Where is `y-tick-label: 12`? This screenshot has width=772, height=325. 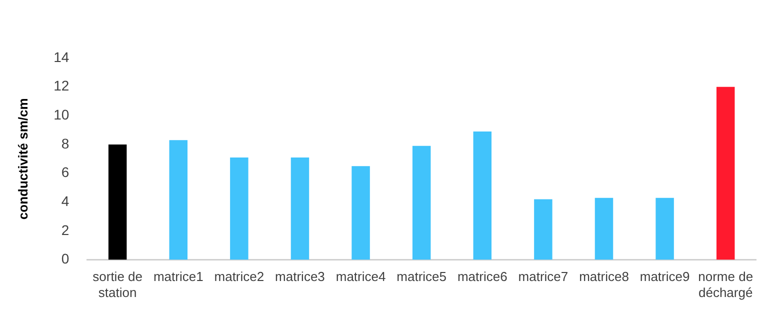
y-tick-label: 12 is located at coordinates (62, 86).